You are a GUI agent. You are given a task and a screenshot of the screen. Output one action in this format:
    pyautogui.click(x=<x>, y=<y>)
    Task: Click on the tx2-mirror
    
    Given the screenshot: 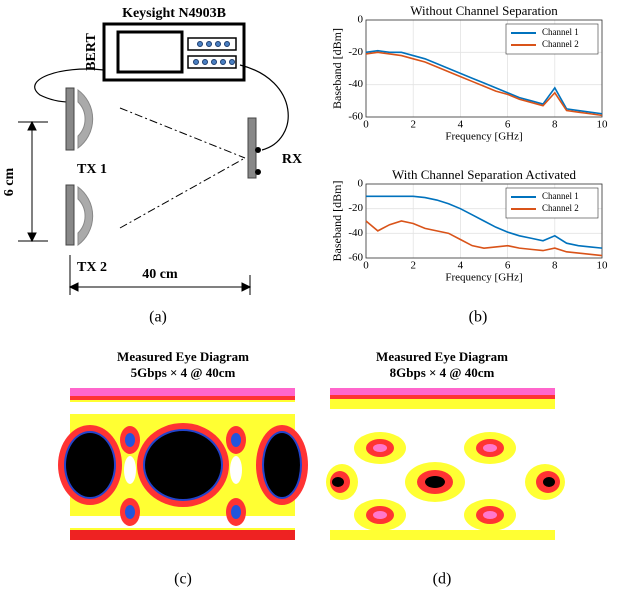 What is the action you would take?
    pyautogui.click(x=85, y=216)
    